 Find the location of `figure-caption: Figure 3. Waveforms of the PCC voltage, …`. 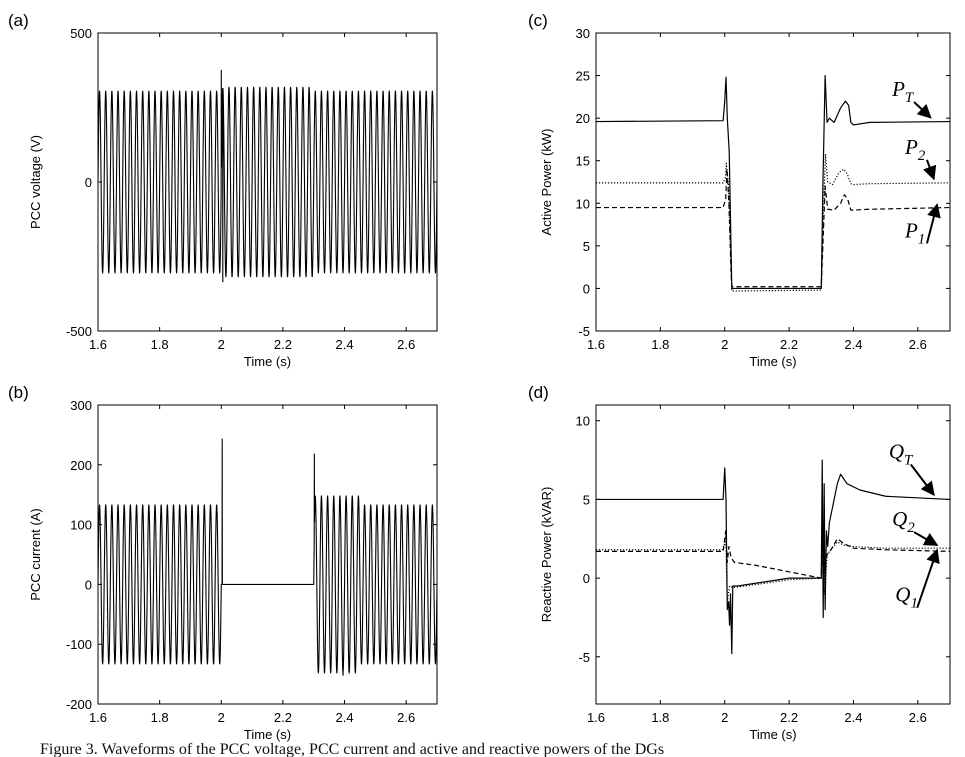

figure-caption: Figure 3. Waveforms of the PCC voltage, … is located at coordinates (352, 749).